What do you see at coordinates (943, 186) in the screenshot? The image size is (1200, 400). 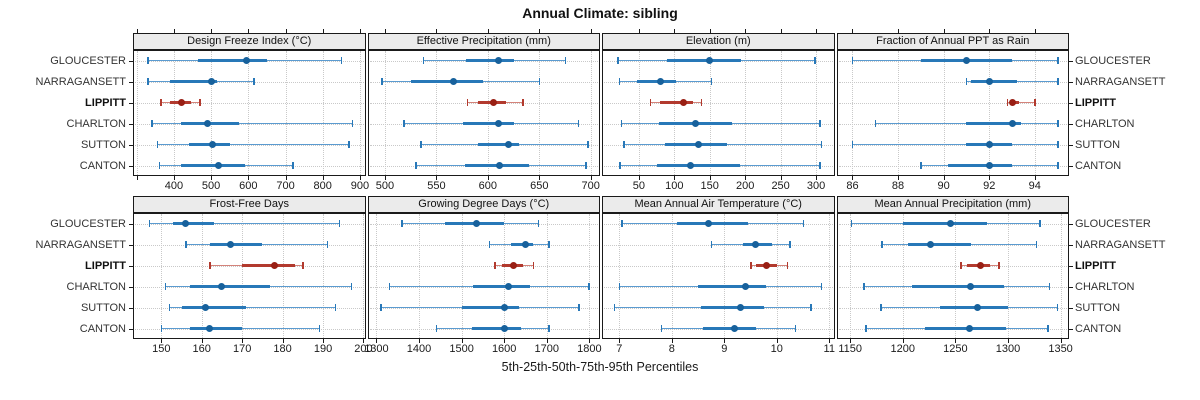 I see `x-axis-tick-label: 90` at bounding box center [943, 186].